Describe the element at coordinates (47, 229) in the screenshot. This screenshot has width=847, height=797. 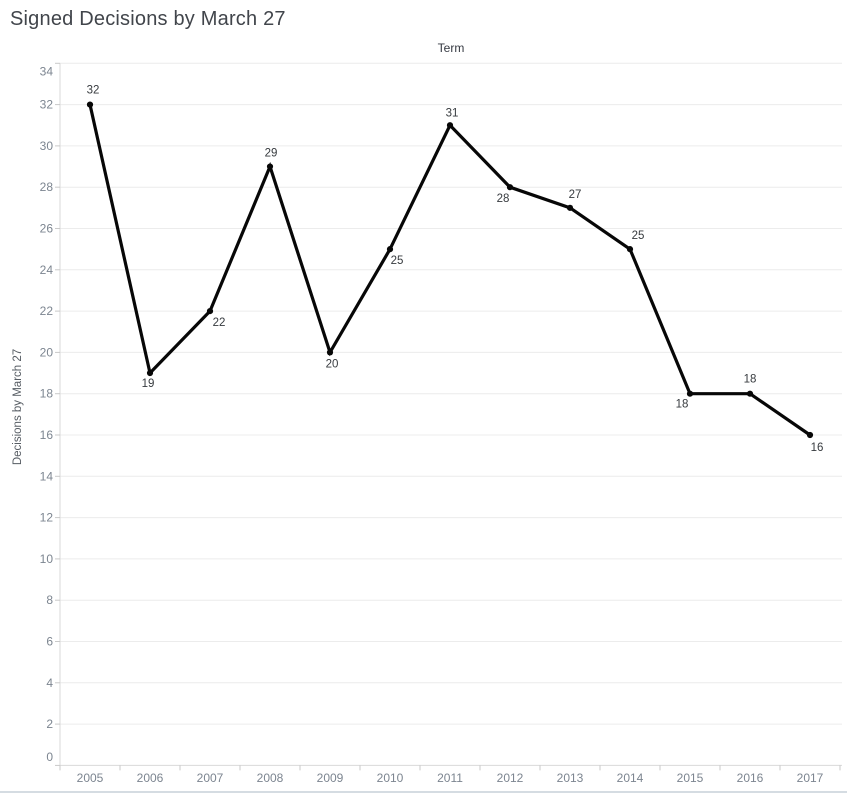
I see `y-tick-label: 26` at that location.